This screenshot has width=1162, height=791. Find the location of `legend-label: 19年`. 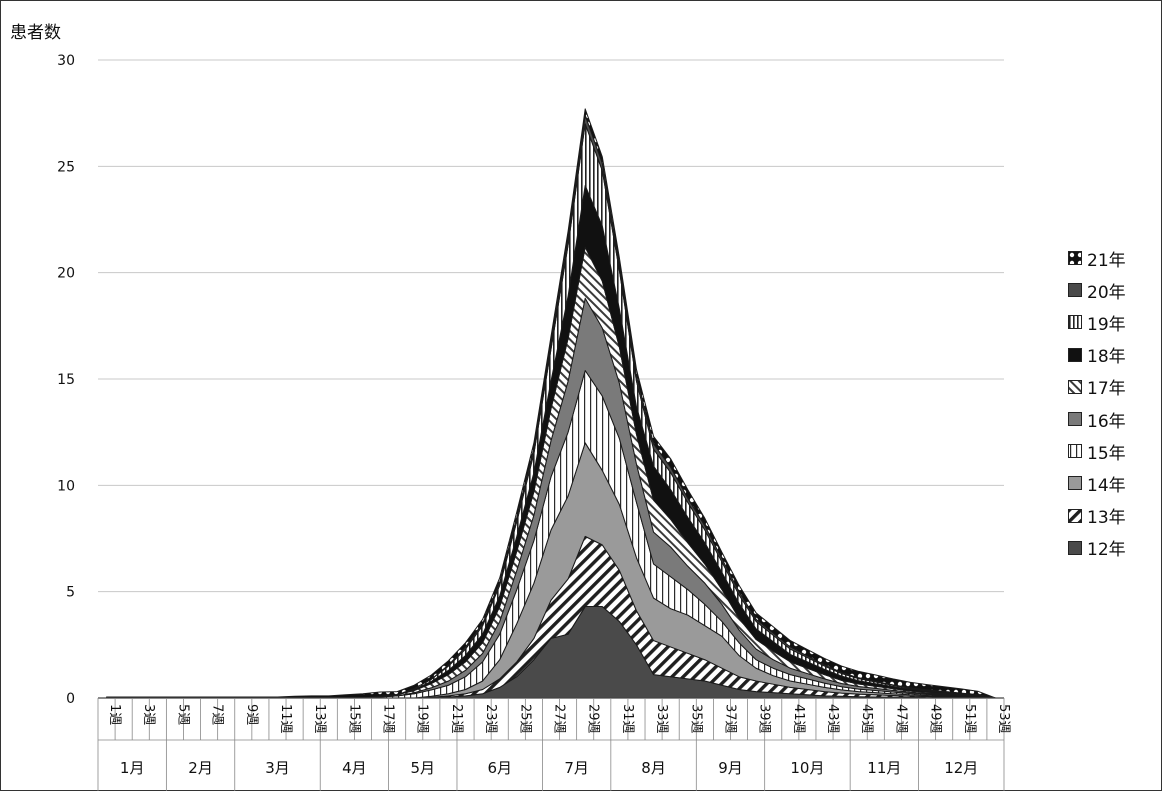

legend-label: 19年 is located at coordinates (1106, 324).